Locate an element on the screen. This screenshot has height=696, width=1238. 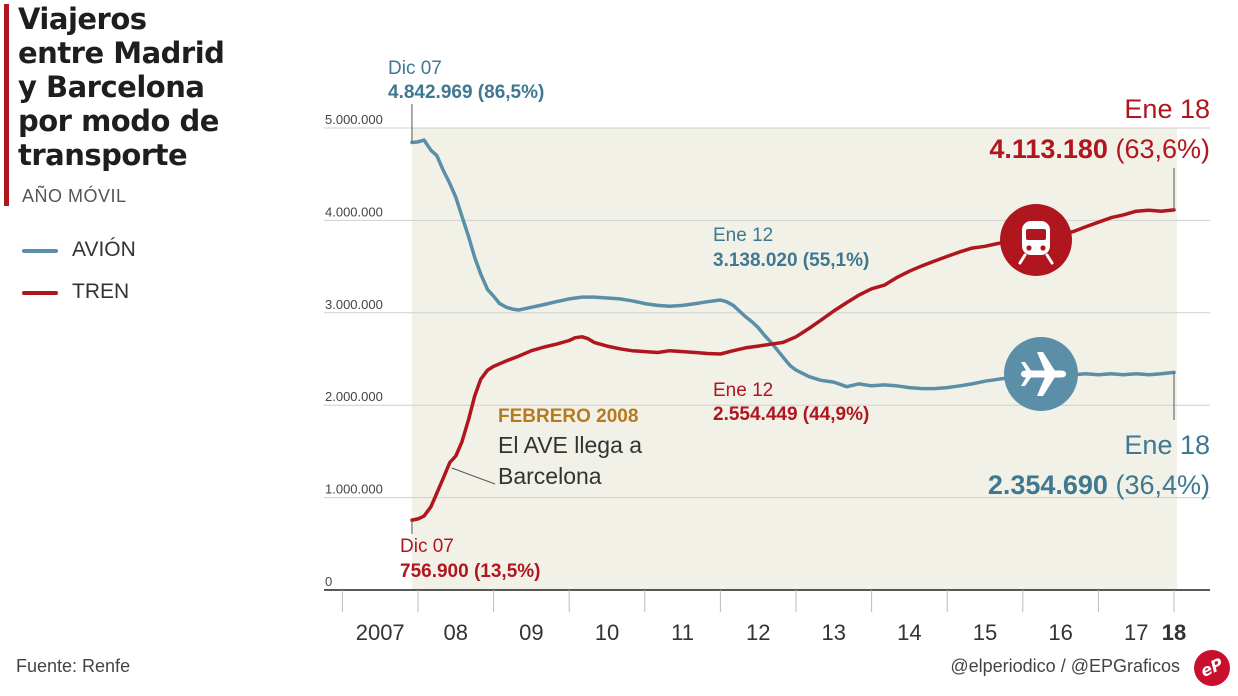
annotation-tren-start-period: Dic 07 is located at coordinates (427, 546).